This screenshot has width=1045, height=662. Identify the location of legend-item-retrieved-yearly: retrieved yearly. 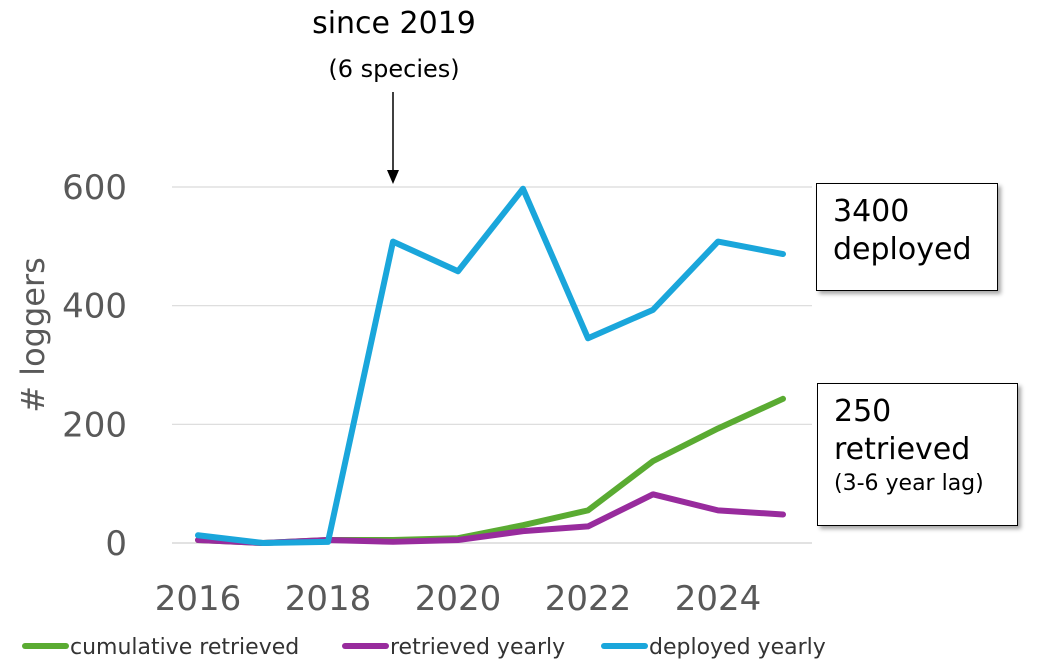
(453, 647).